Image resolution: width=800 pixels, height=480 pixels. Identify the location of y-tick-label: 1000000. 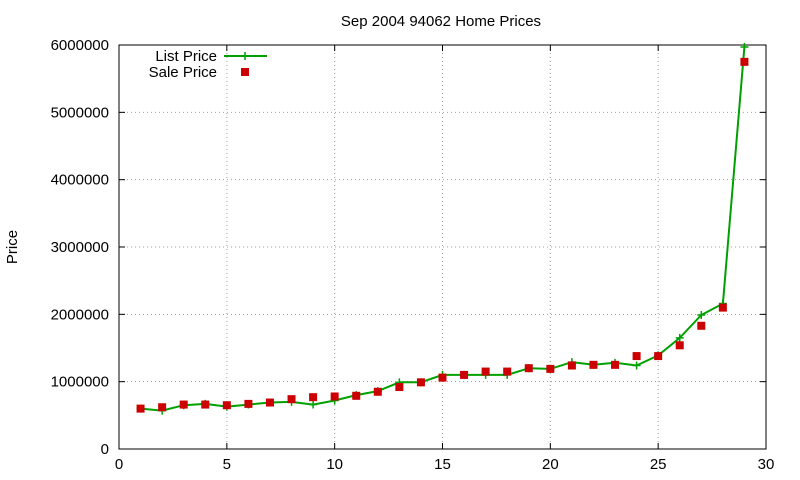
(80, 382).